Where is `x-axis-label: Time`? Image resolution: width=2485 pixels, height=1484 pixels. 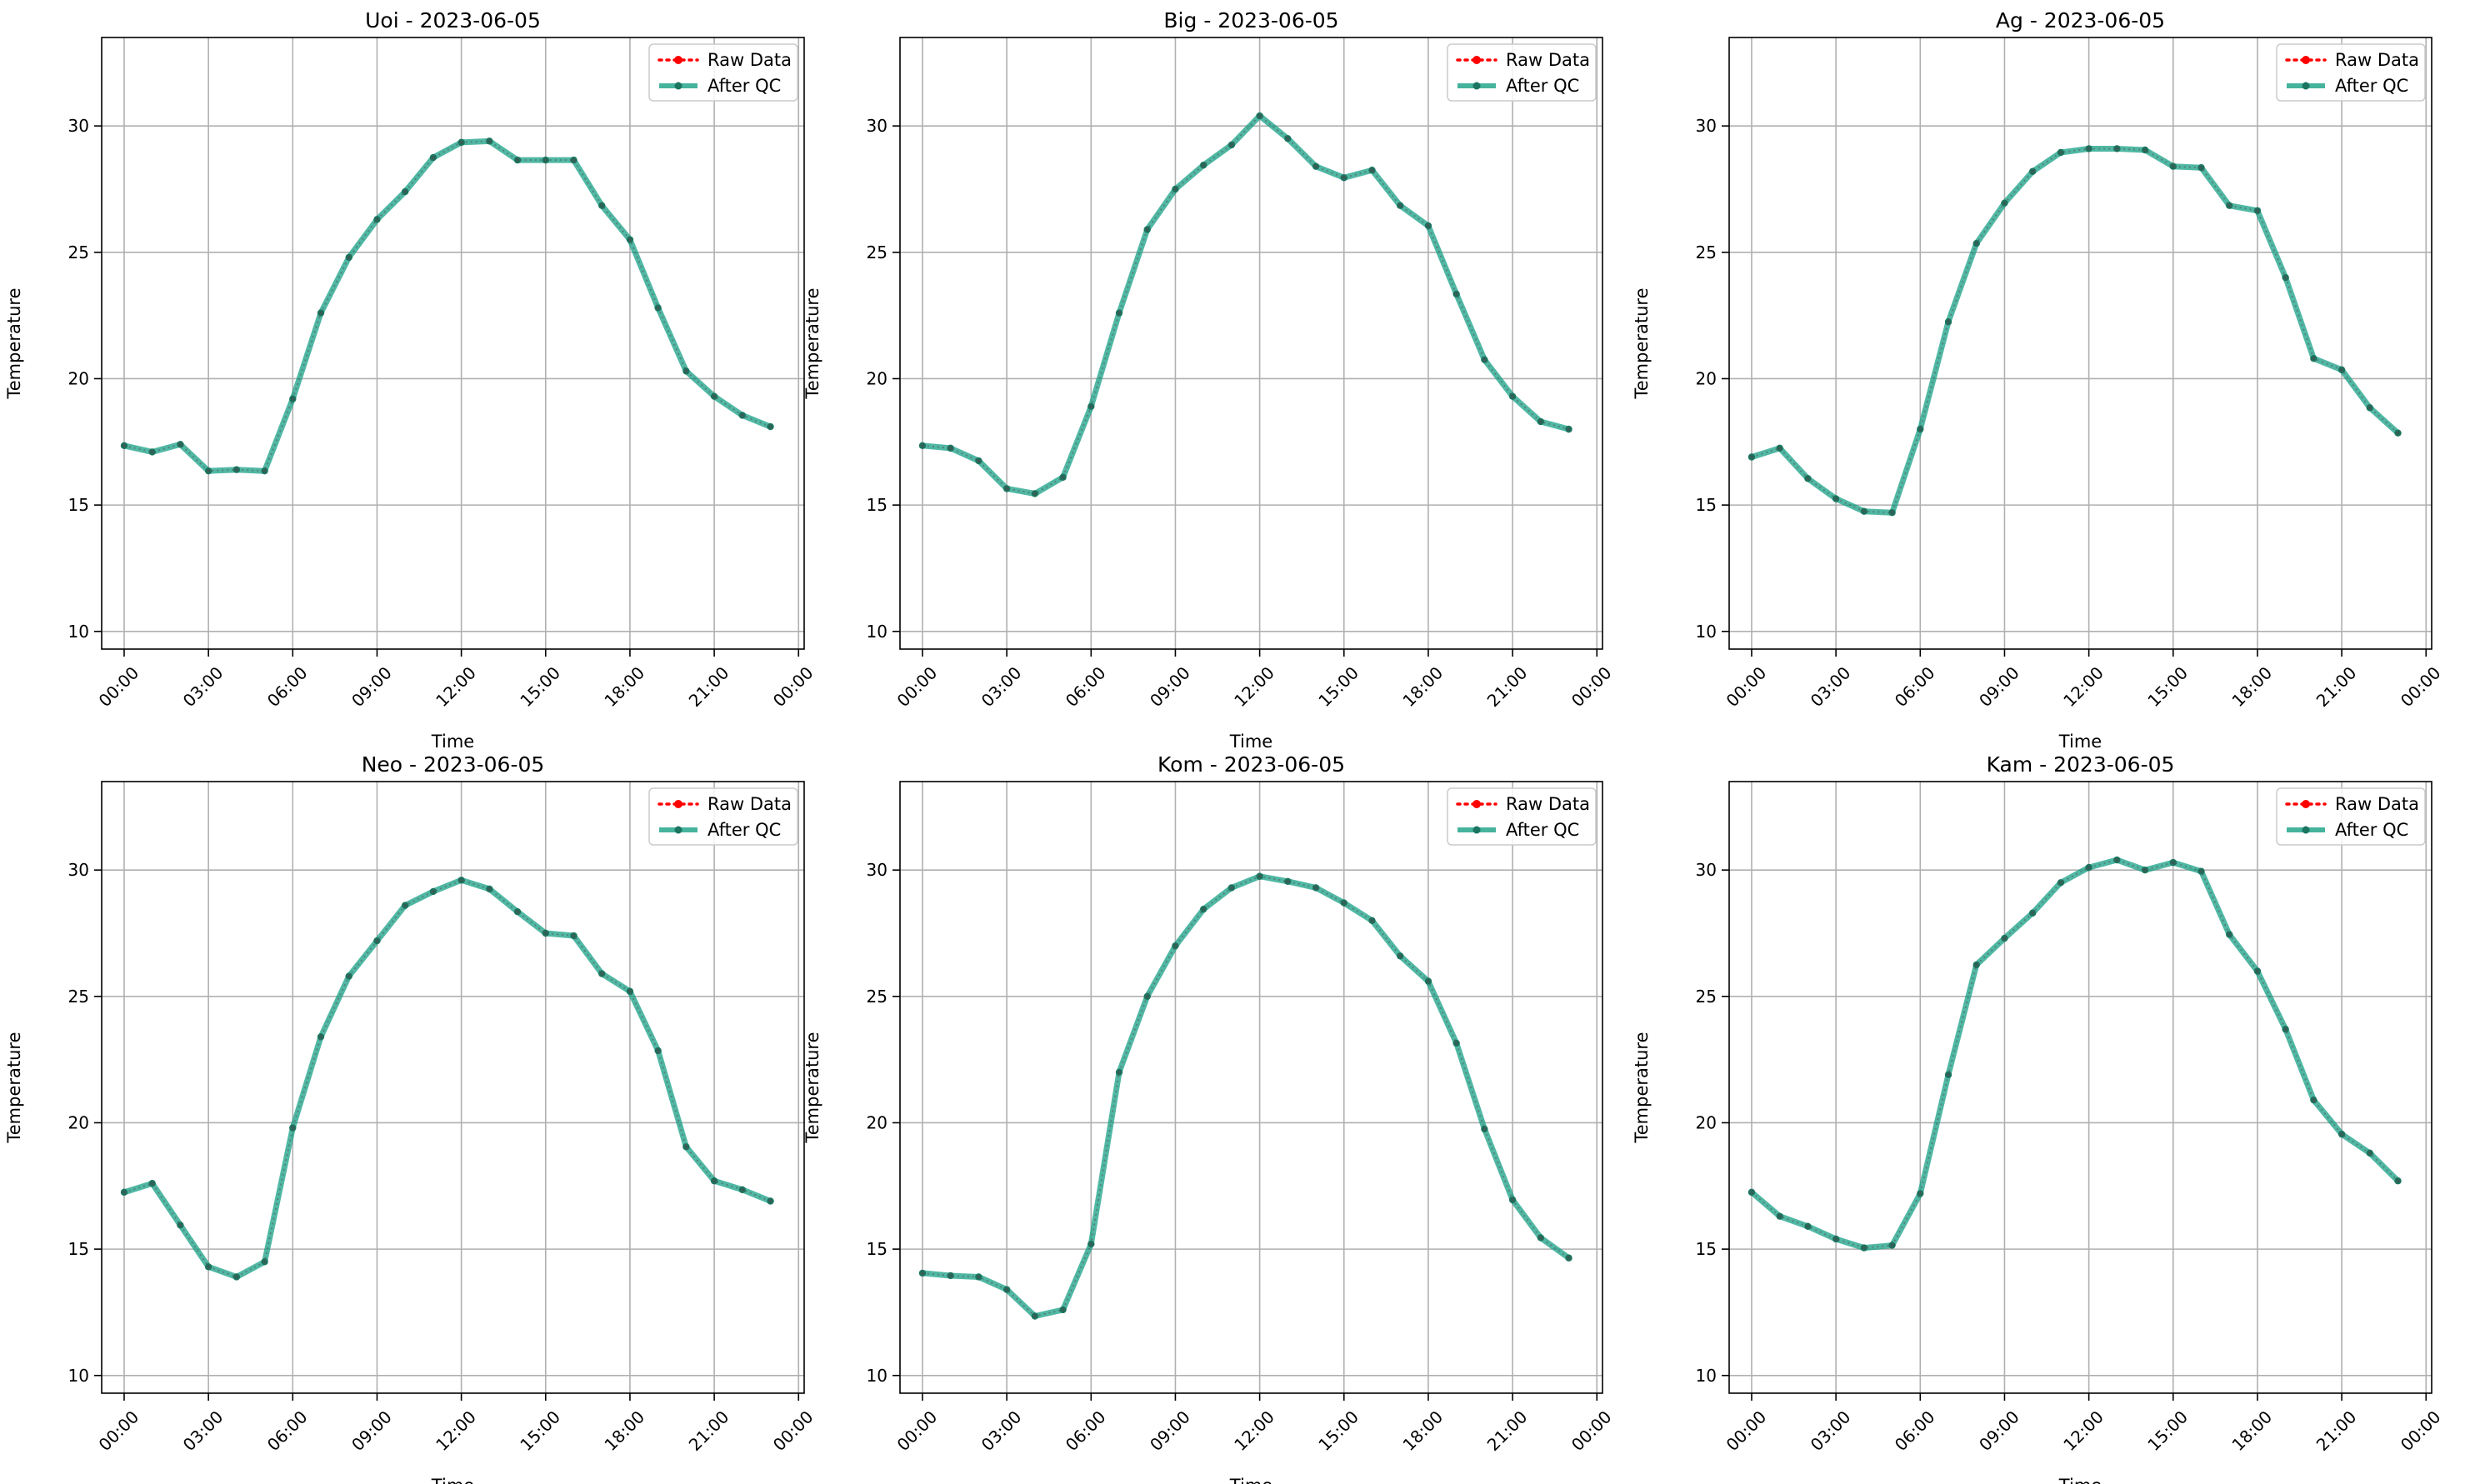 x-axis-label: Time is located at coordinates (2080, 1480).